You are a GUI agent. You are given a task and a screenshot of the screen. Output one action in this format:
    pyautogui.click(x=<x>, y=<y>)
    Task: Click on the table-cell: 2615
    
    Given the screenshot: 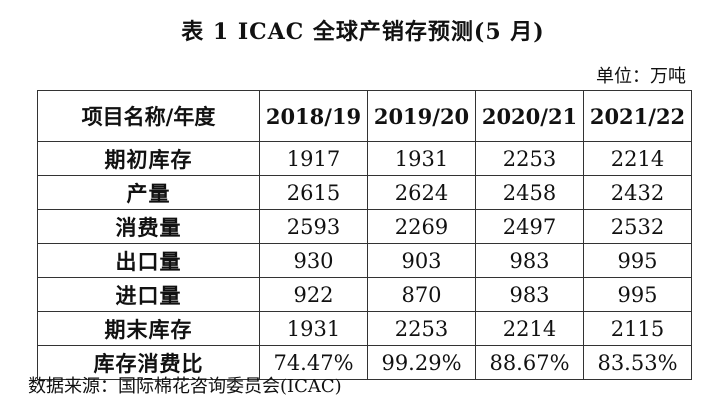 What is the action you would take?
    pyautogui.click(x=313, y=192)
    